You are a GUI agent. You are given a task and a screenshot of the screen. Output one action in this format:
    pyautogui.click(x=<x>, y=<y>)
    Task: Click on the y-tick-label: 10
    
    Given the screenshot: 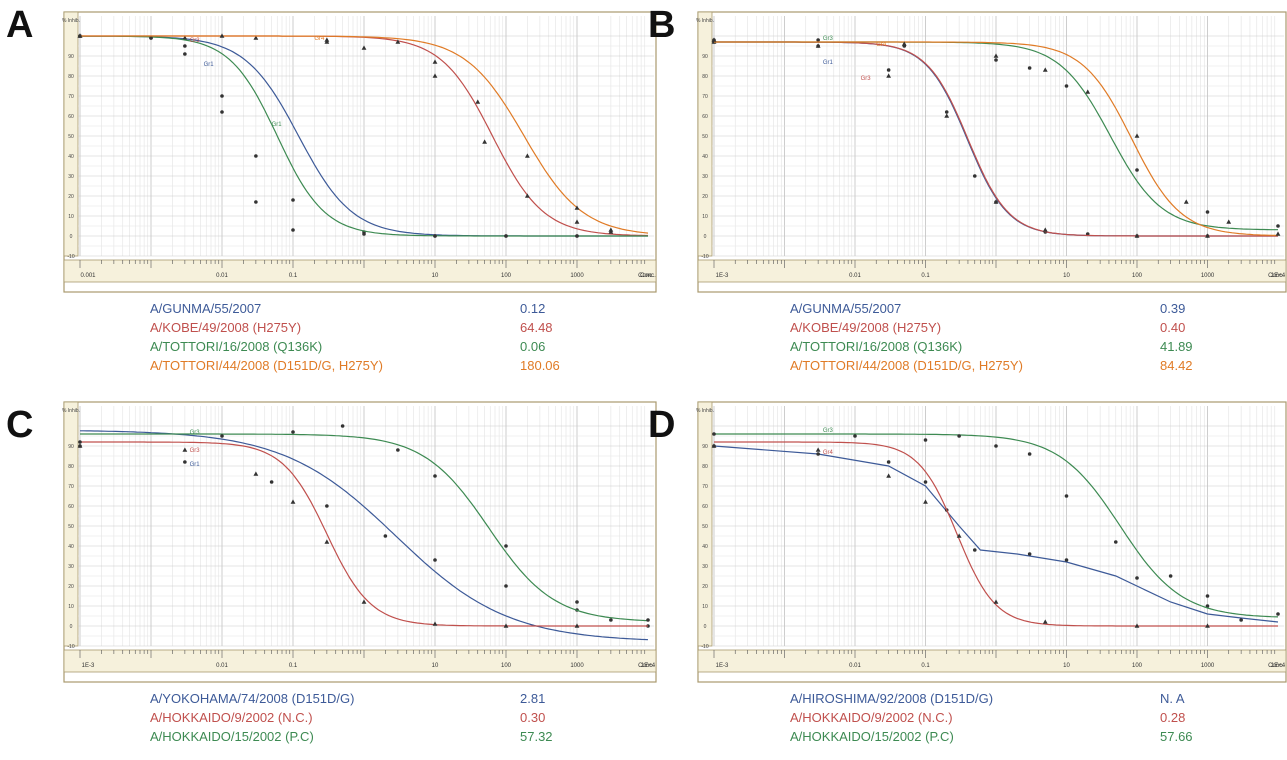 What is the action you would take?
    pyautogui.click(x=705, y=217)
    